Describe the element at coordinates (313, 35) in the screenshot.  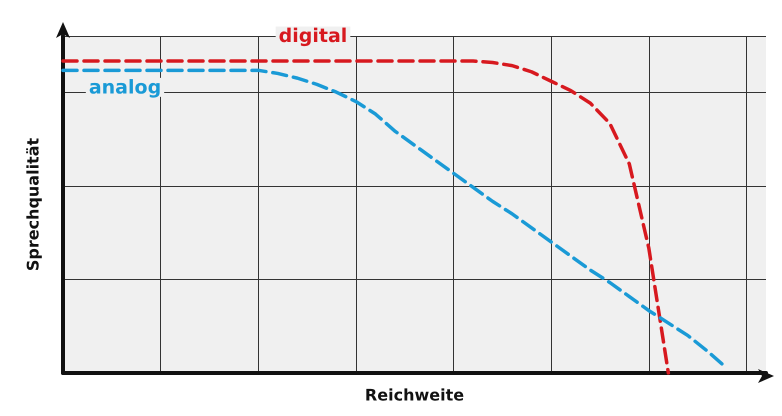
I see `series-label: digital` at that location.